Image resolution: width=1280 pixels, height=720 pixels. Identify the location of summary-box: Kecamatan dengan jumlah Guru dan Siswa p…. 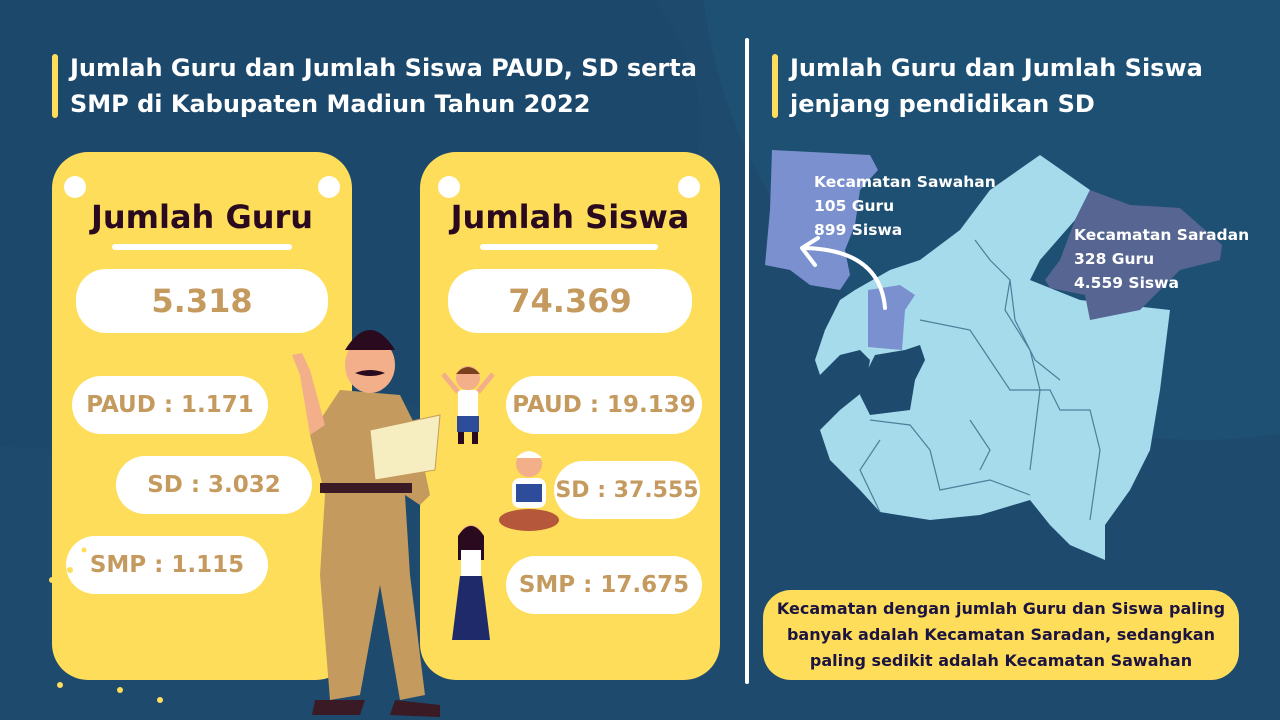
(1001, 635).